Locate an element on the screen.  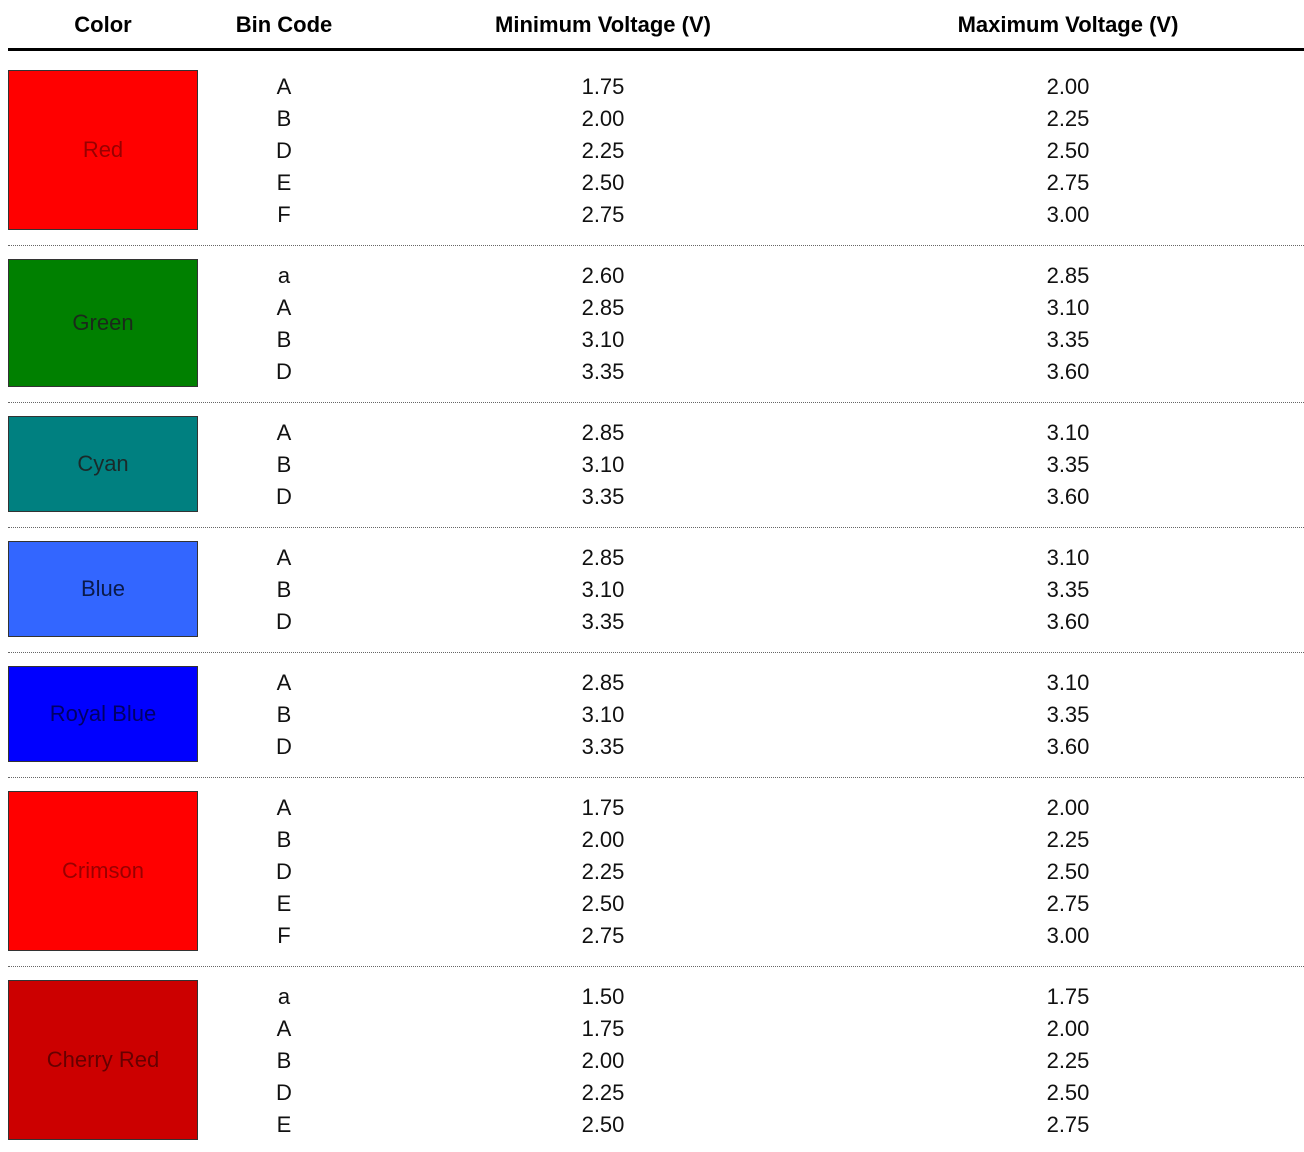
color-swatch: Red is located at coordinates (103, 150).